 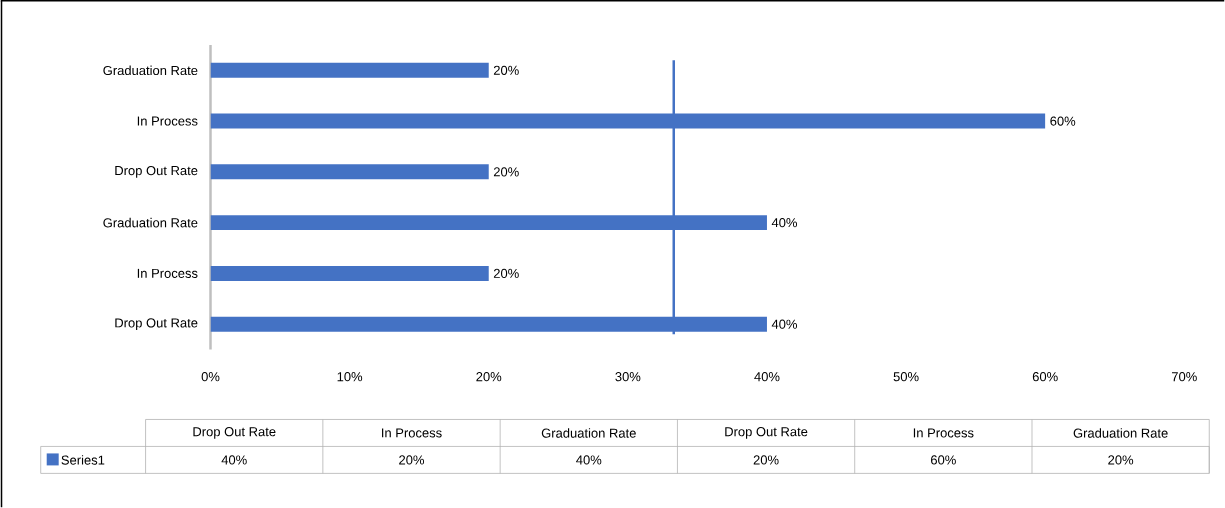 I want to click on text: 60%, so click(x=943, y=460).